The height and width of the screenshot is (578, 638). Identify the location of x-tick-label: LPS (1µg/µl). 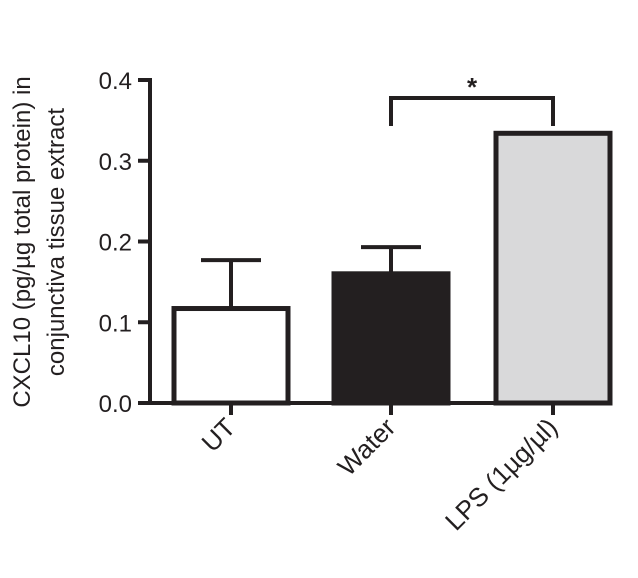
(501, 474).